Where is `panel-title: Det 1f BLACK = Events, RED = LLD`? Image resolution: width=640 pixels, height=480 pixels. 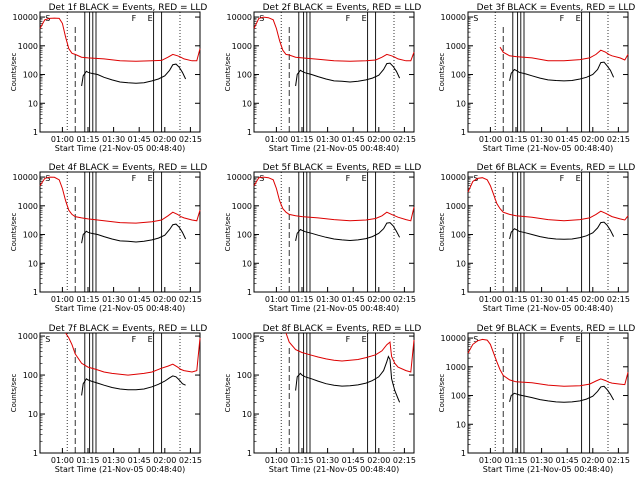 panel-title: Det 1f BLACK = Events, RED = LLD is located at coordinates (128, 8).